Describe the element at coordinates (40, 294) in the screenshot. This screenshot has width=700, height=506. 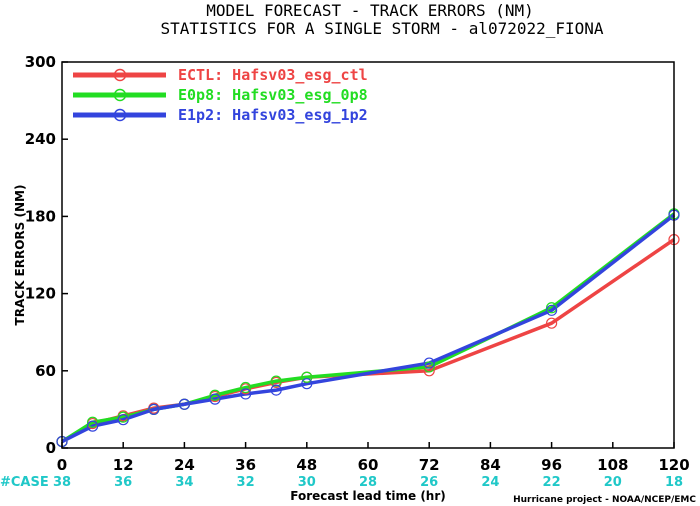
I see `y-tick-label: 120` at that location.